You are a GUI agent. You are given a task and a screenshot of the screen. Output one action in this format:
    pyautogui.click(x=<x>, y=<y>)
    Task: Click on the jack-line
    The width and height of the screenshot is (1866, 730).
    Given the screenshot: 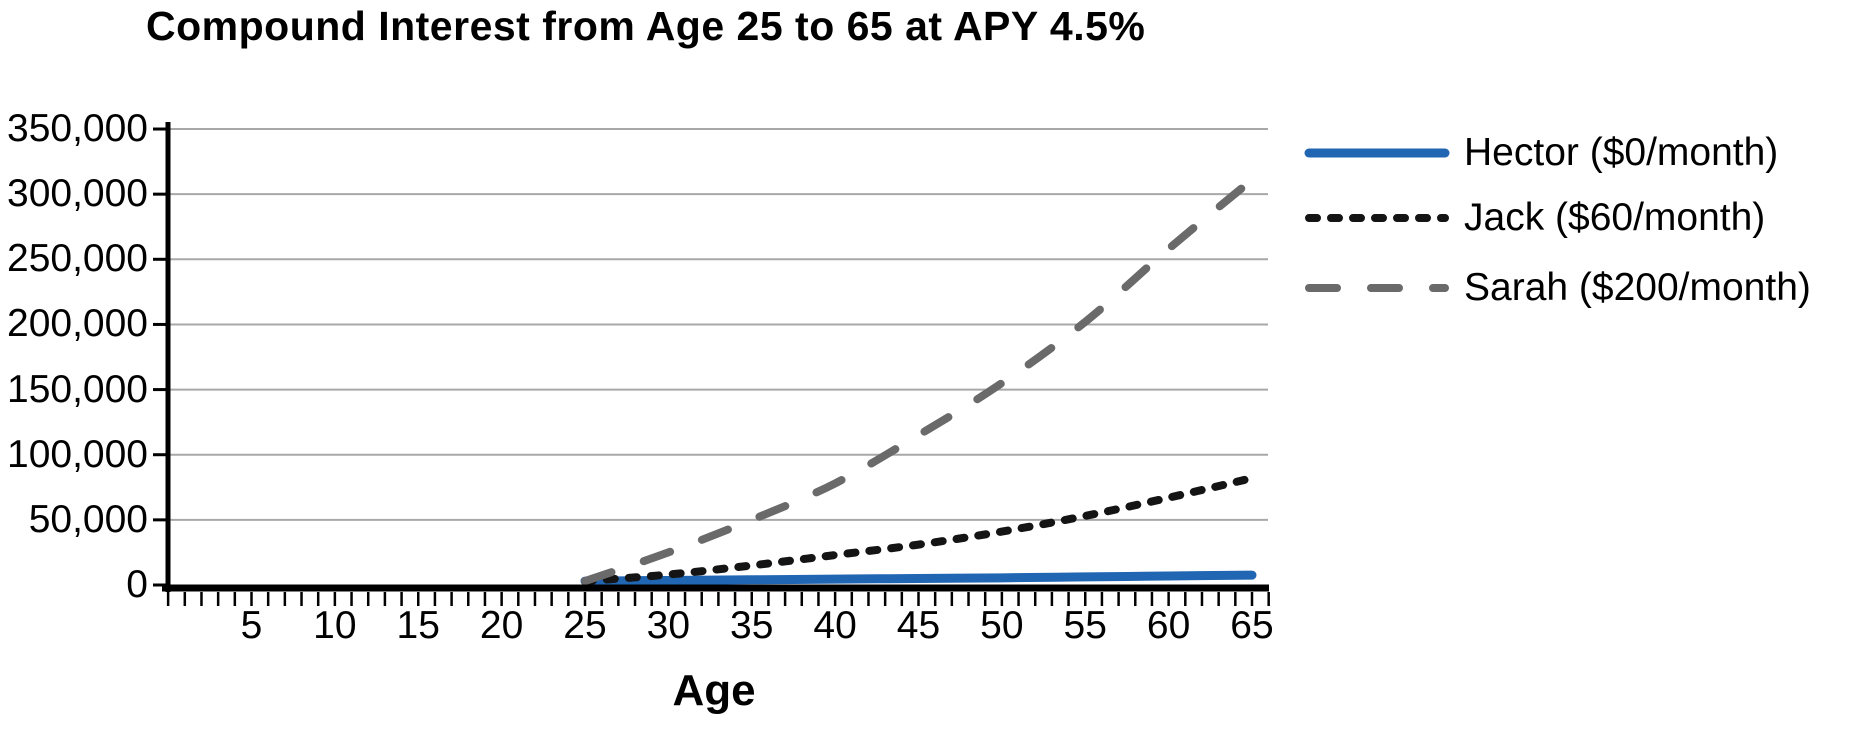 What is the action you would take?
    pyautogui.click(x=918, y=530)
    